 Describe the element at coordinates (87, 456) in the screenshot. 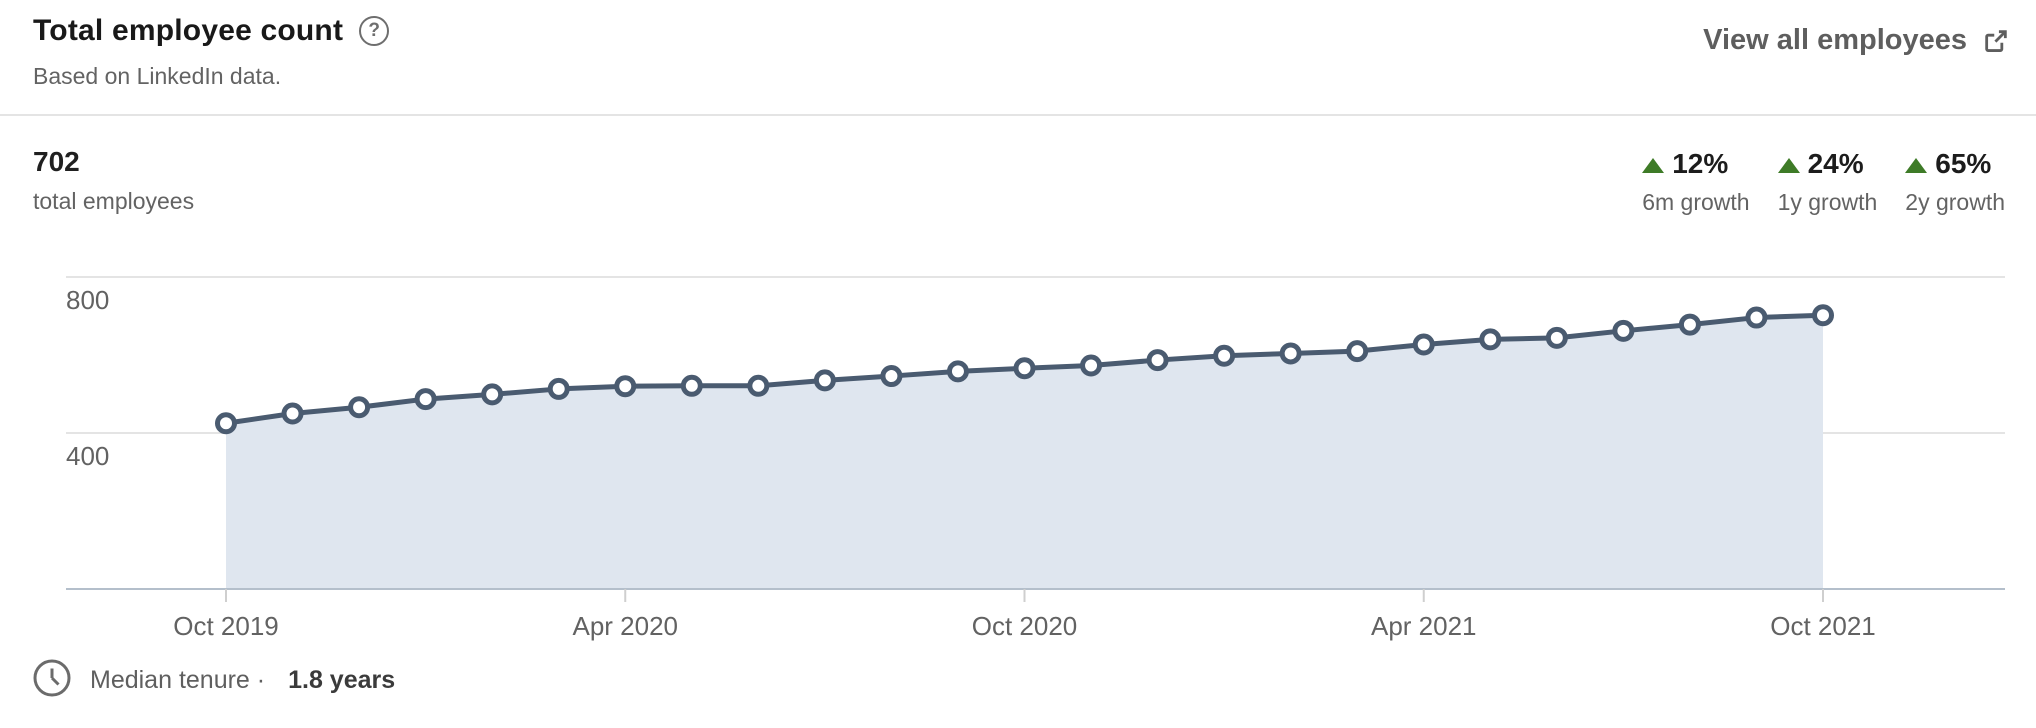

I see `y-axis-tick-label: 400` at that location.